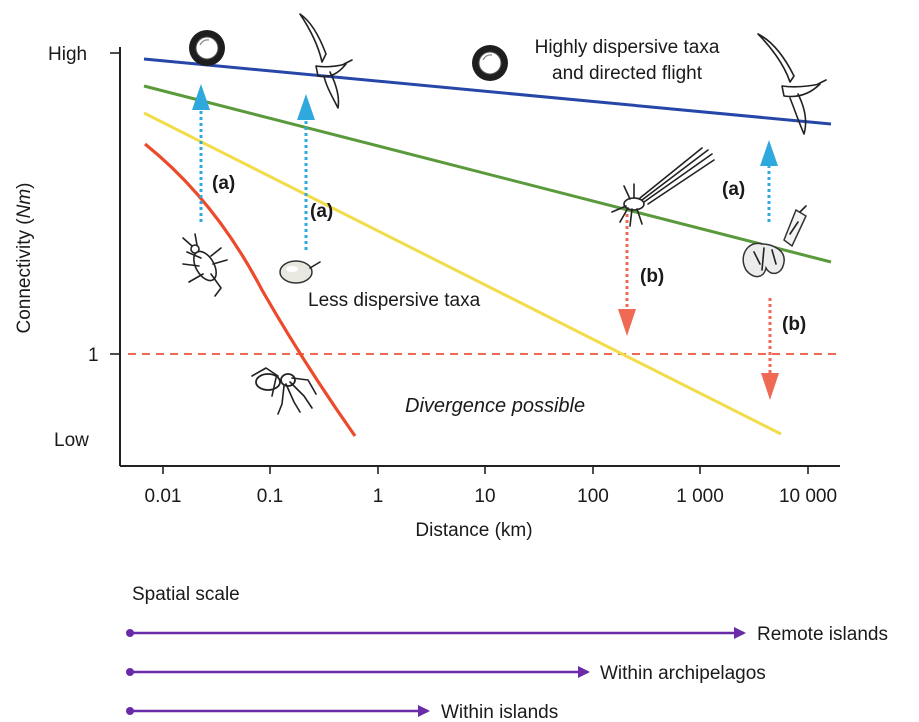 Image resolution: width=919 pixels, height=722 pixels. What do you see at coordinates (627, 73) in the screenshot?
I see `annotation-directed-flight: and directed flight` at bounding box center [627, 73].